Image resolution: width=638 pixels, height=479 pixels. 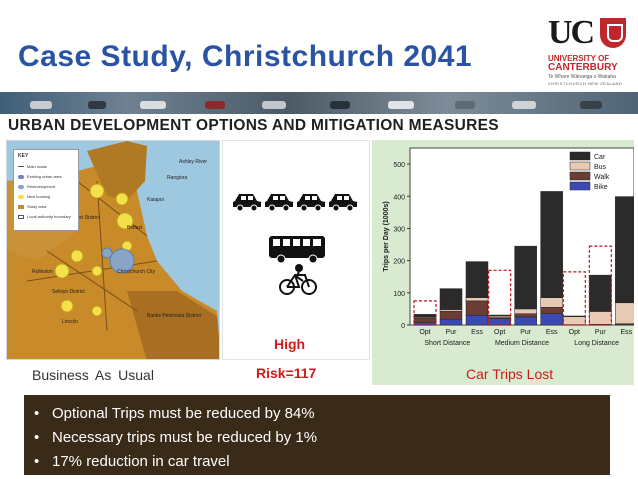 I want to click on legend-label: Bus, so click(x=600, y=167).